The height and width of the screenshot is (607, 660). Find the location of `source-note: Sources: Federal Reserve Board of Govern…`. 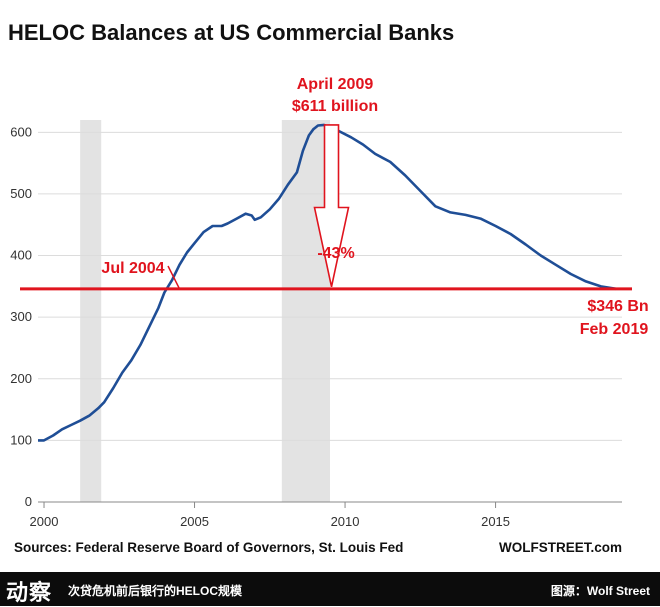

source-note: Sources: Federal Reserve Board of Govern… is located at coordinates (209, 547).